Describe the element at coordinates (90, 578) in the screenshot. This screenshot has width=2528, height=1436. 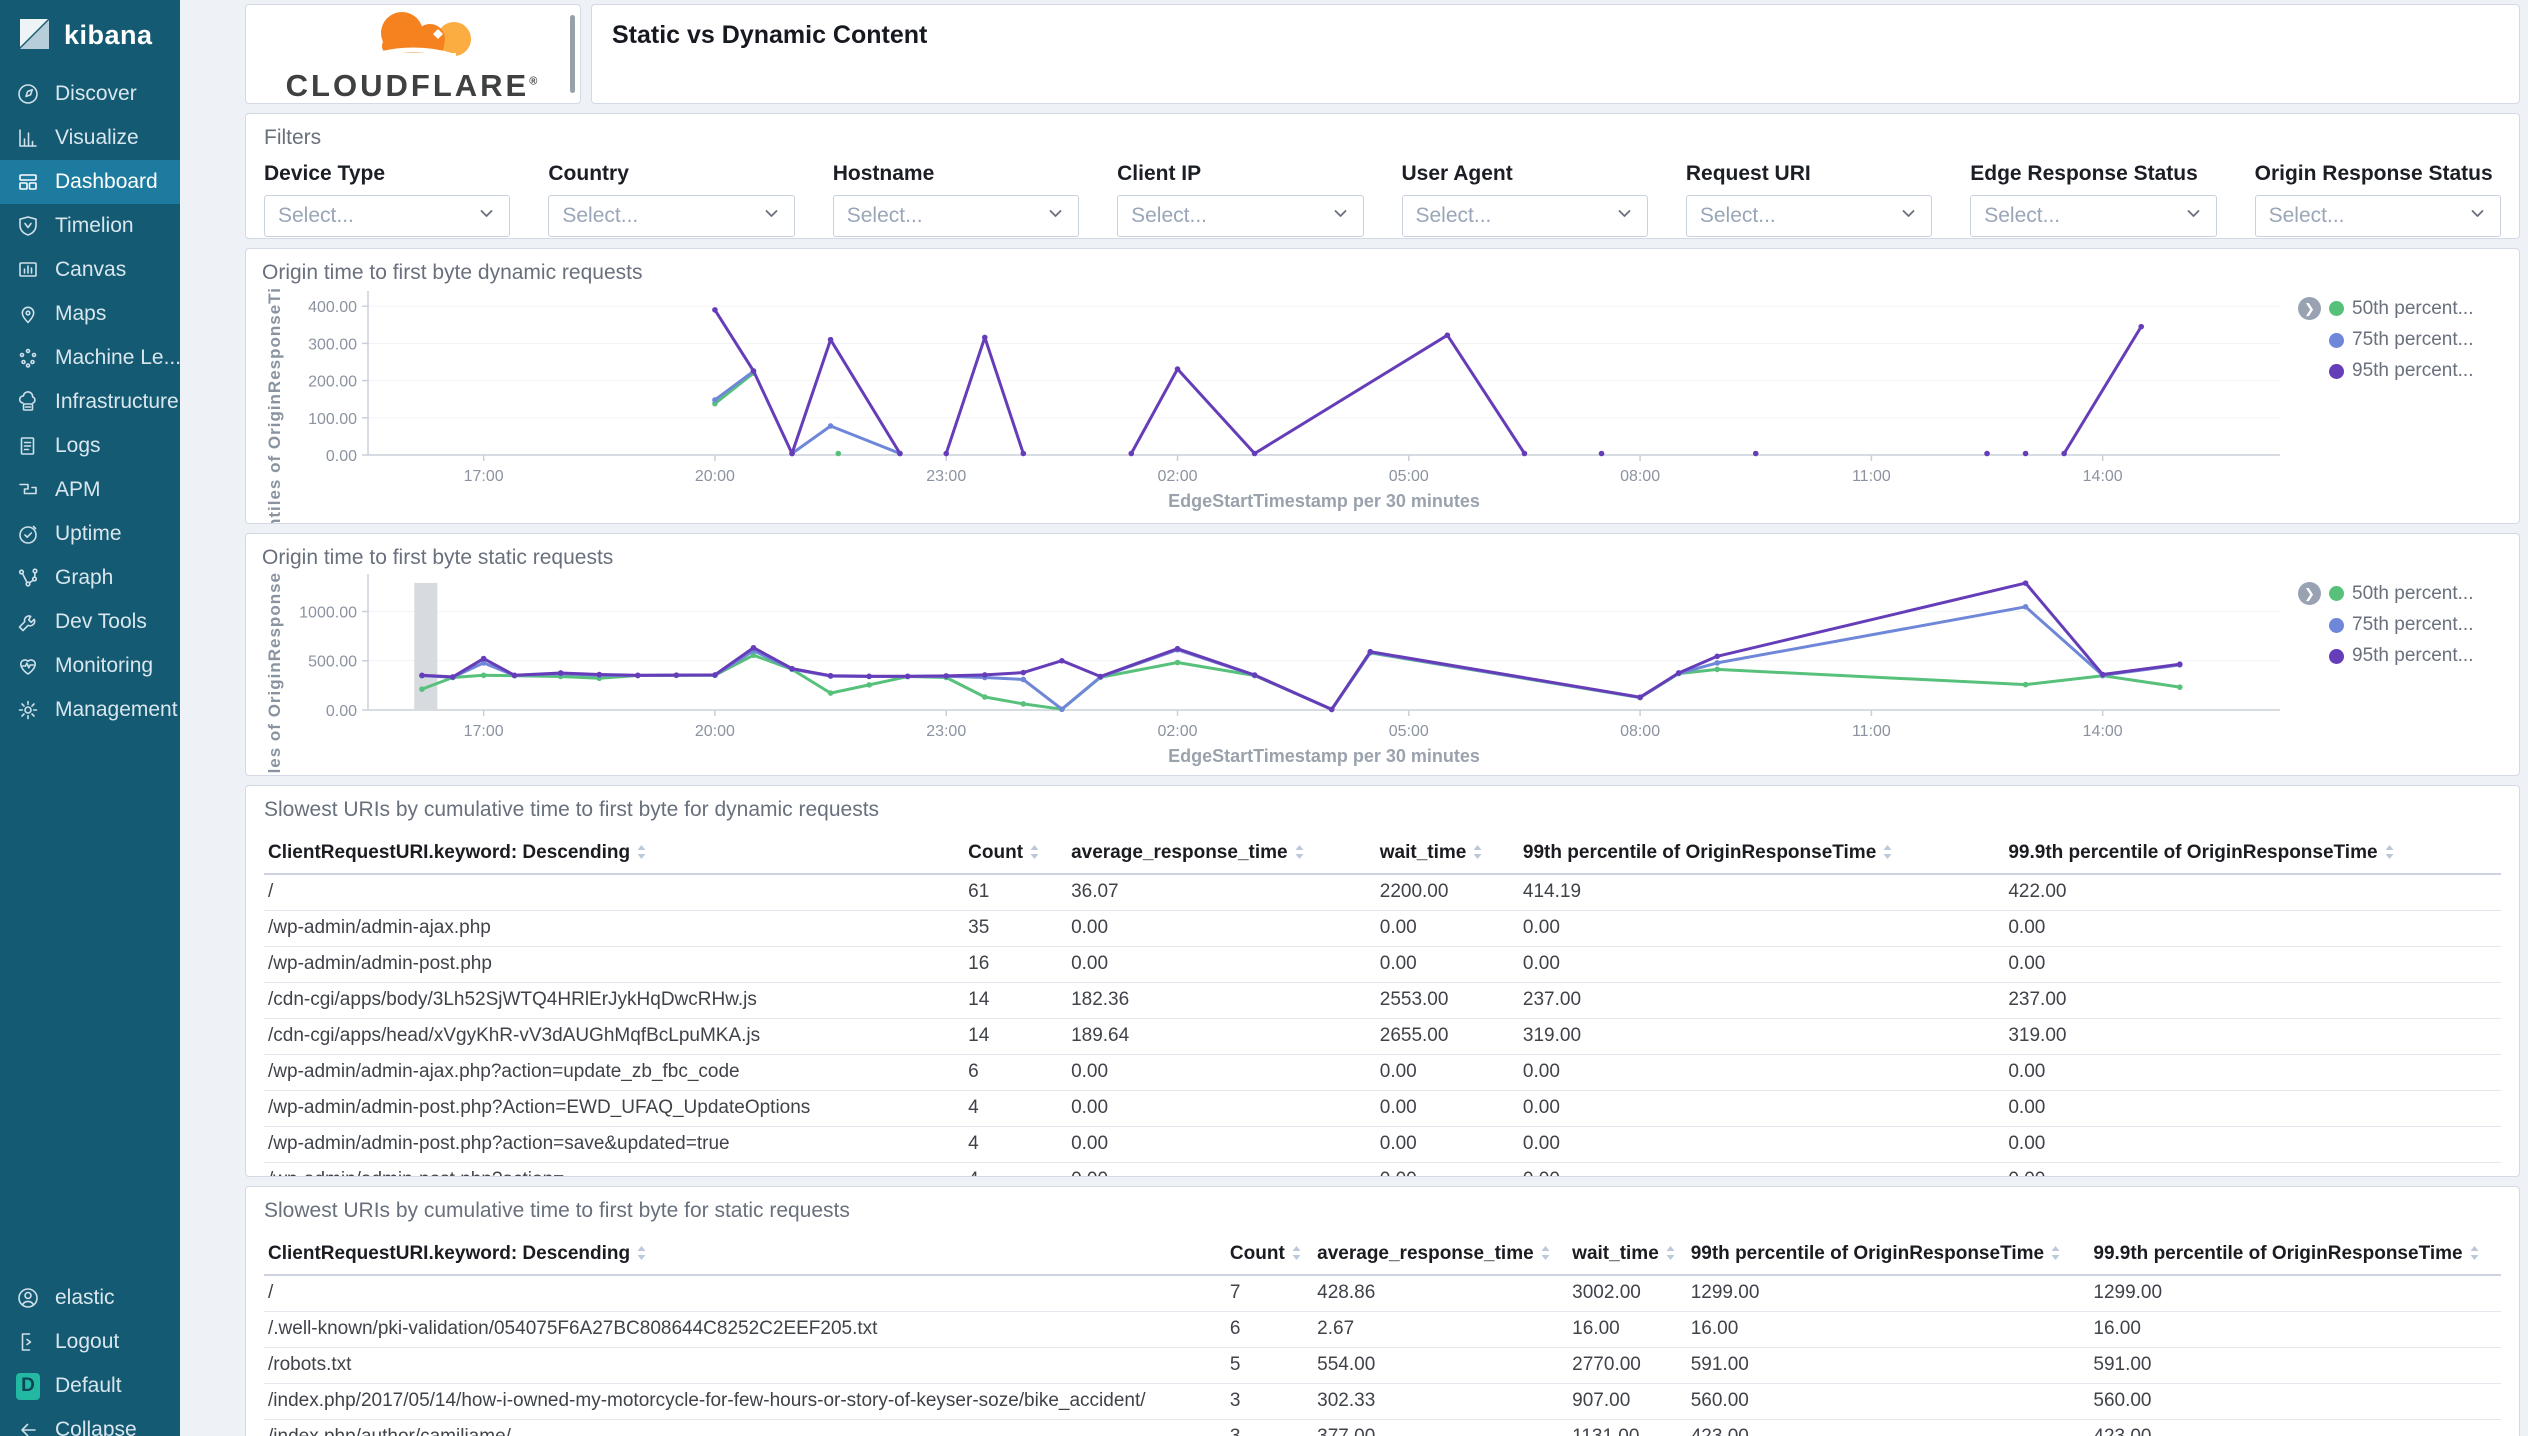
I see `sidebar-item-graph: Graph` at that location.